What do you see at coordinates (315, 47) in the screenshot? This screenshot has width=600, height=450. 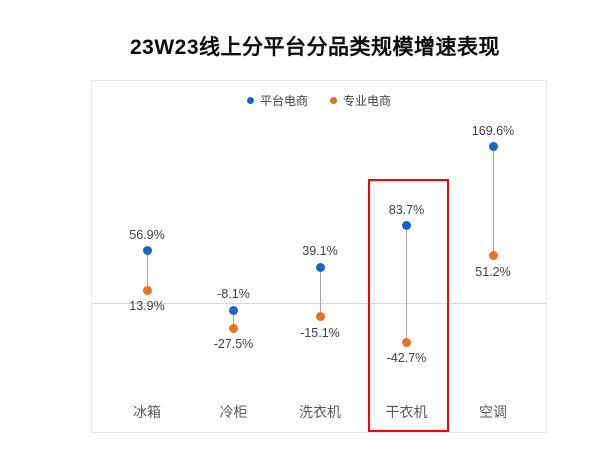 I see `chart-title: 23W23线上分平台分品类规模增速表现` at bounding box center [315, 47].